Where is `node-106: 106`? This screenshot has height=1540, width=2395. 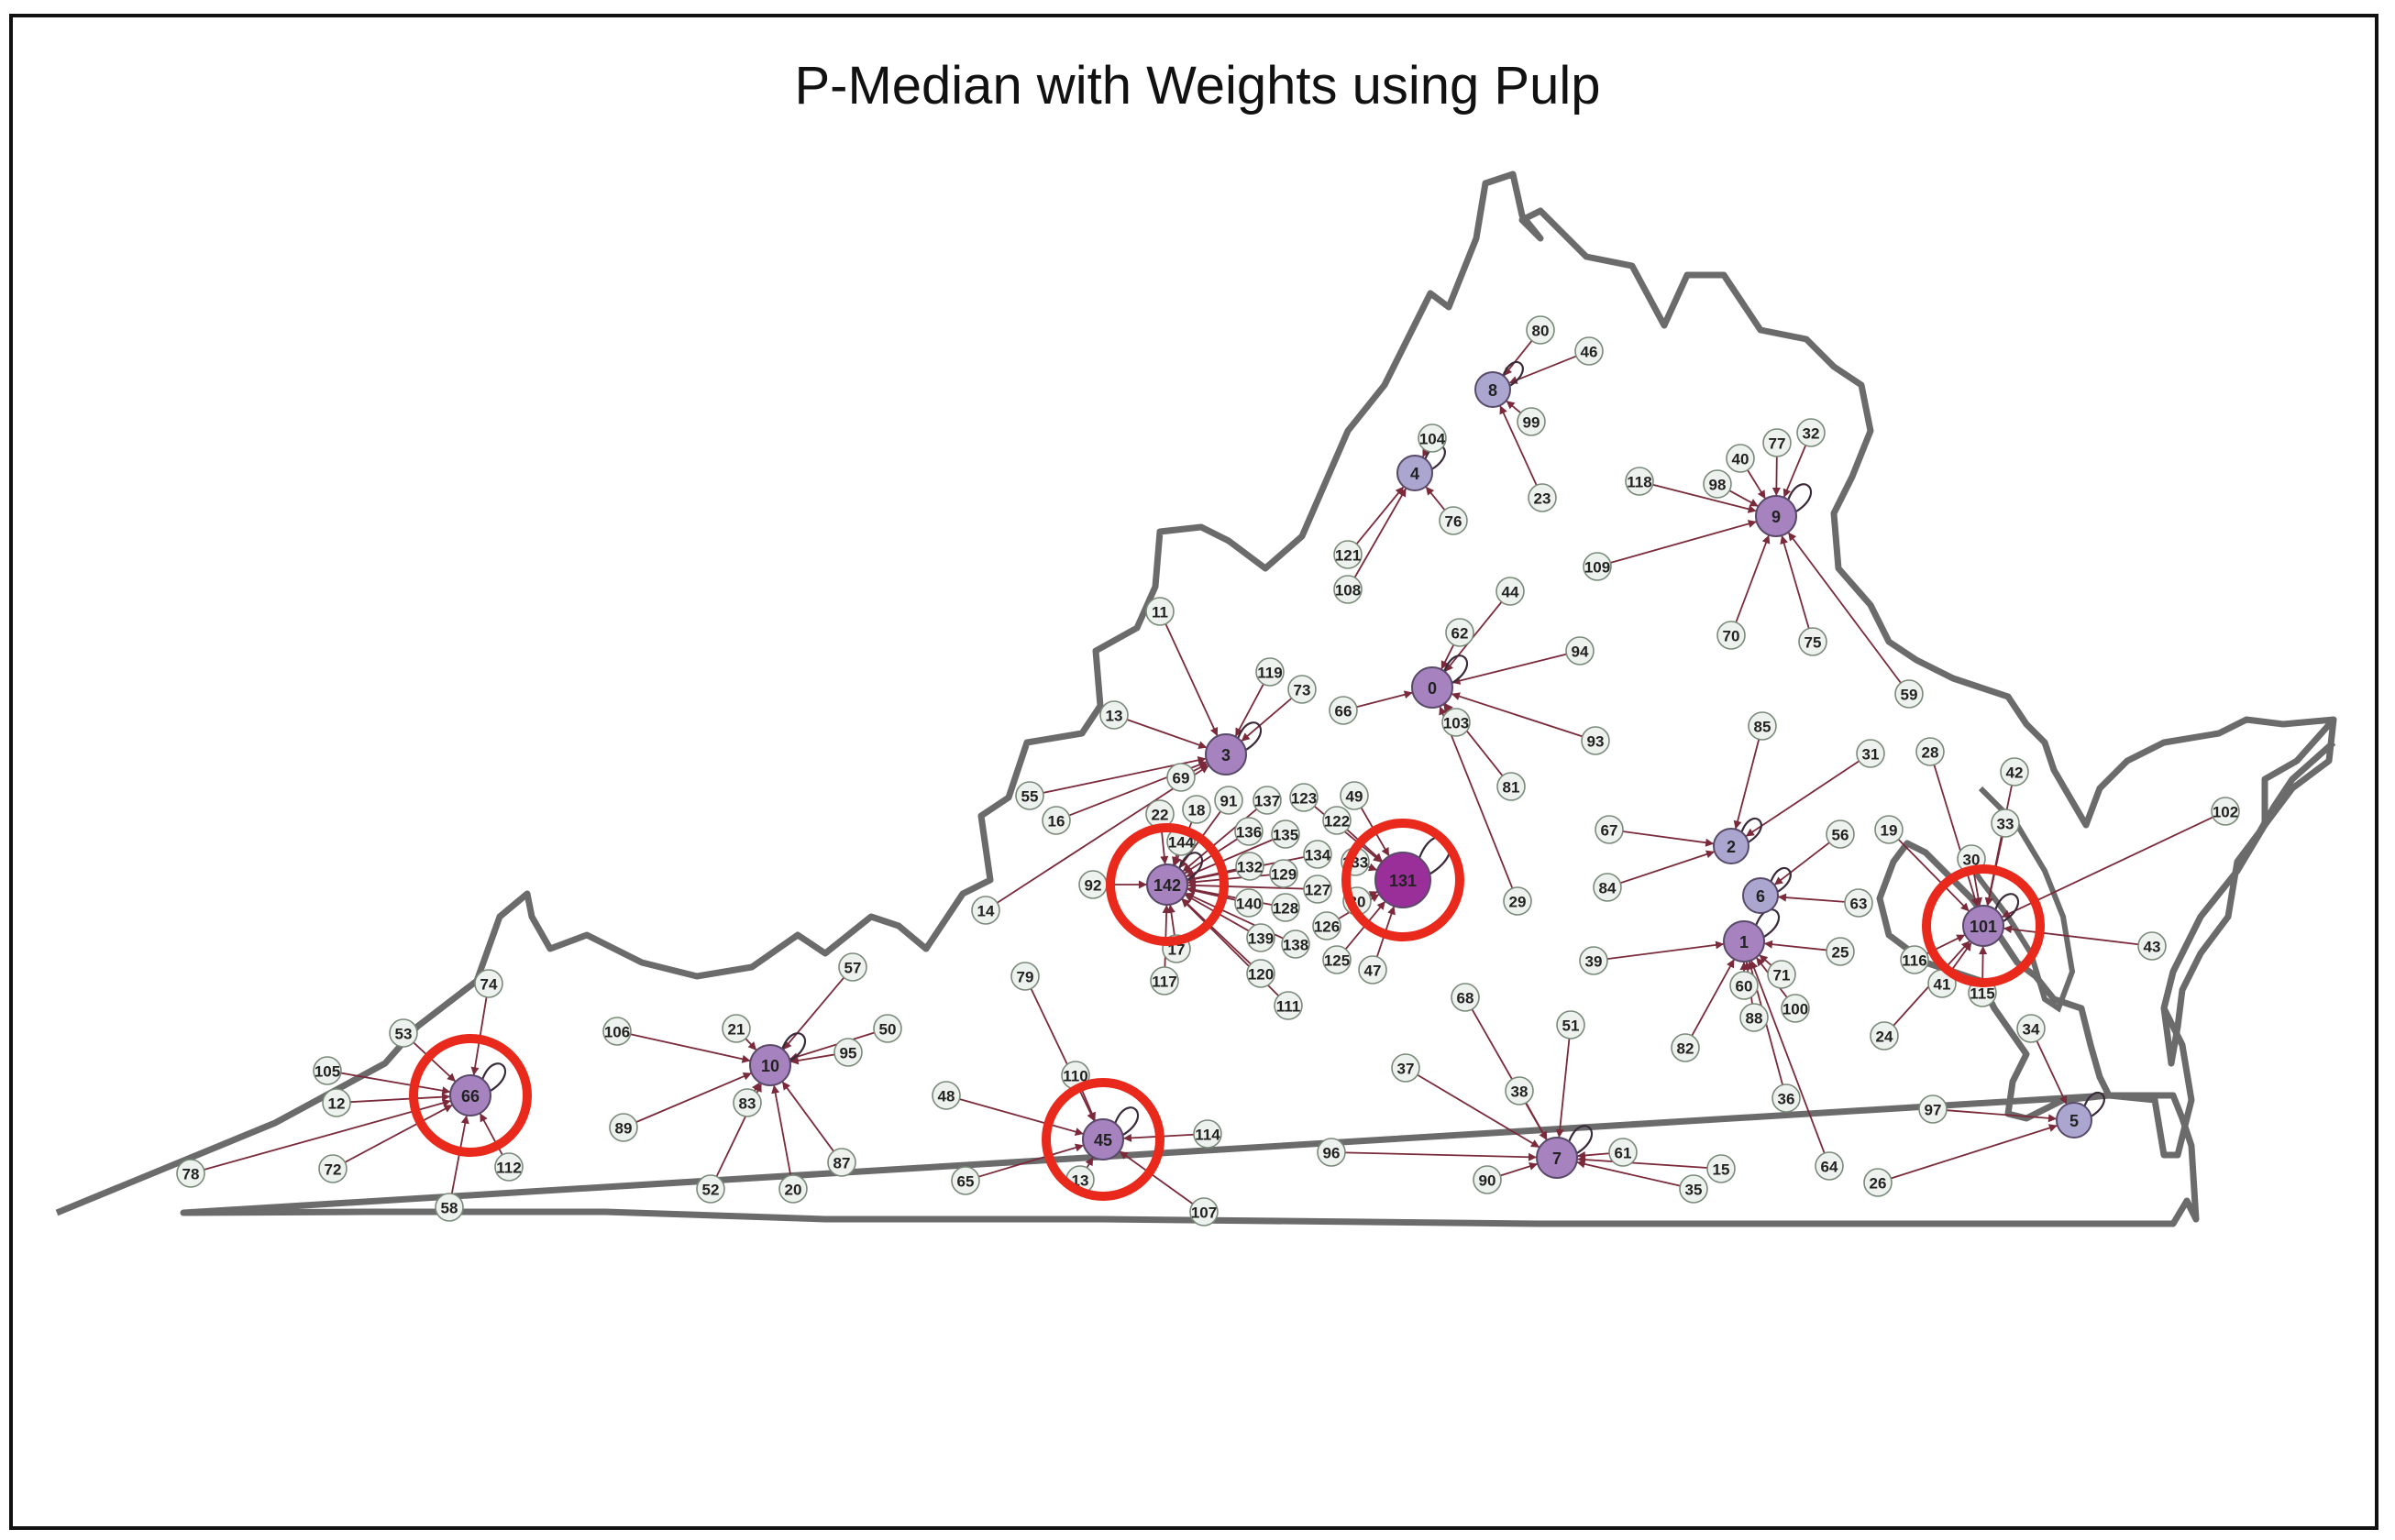 node-106: 106 is located at coordinates (617, 1031).